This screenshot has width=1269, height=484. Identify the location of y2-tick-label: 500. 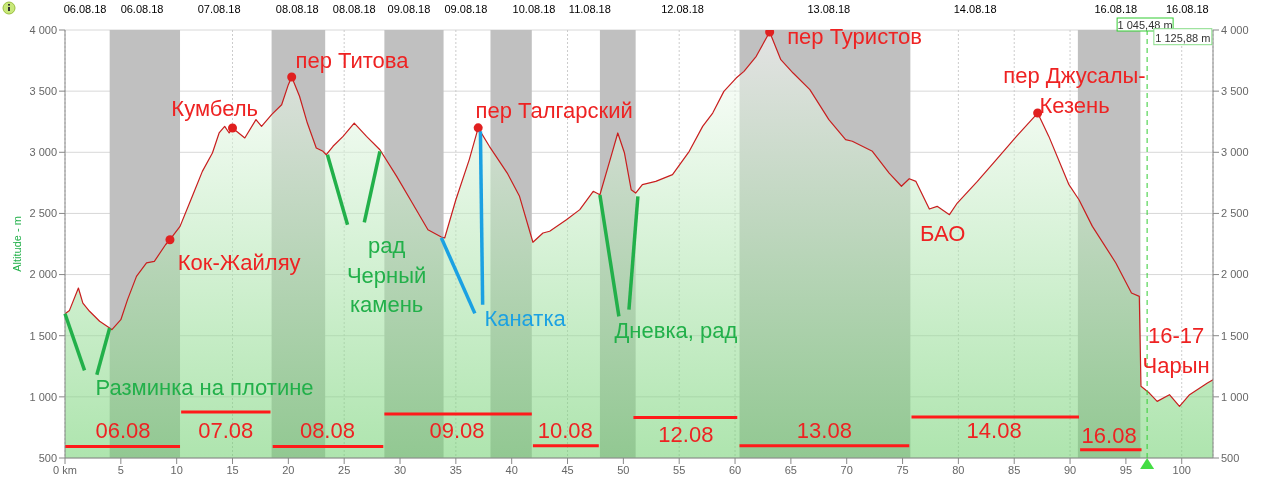
(1230, 457).